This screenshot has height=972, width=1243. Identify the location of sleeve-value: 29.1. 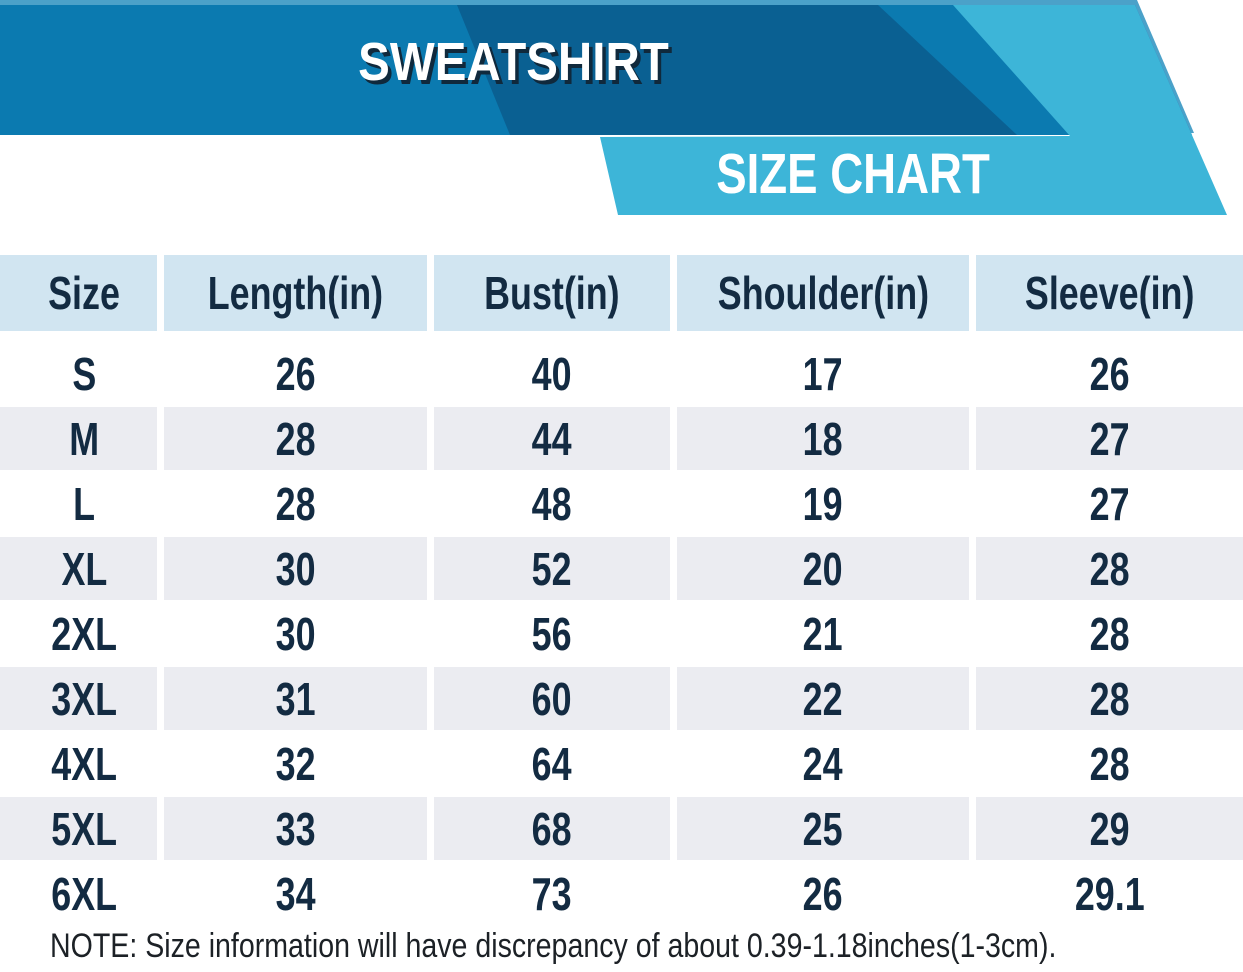
(1109, 893).